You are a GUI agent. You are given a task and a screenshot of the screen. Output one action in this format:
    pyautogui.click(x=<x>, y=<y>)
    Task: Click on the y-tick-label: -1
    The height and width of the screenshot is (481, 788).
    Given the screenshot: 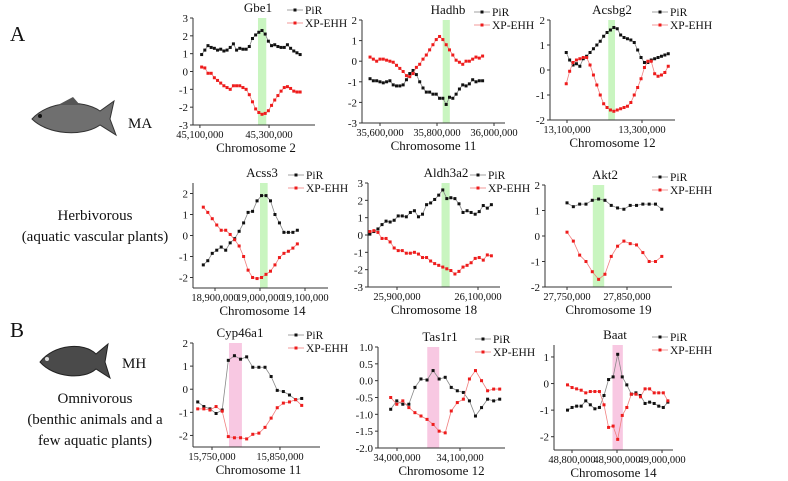 What is the action you would take?
    pyautogui.click(x=358, y=253)
    